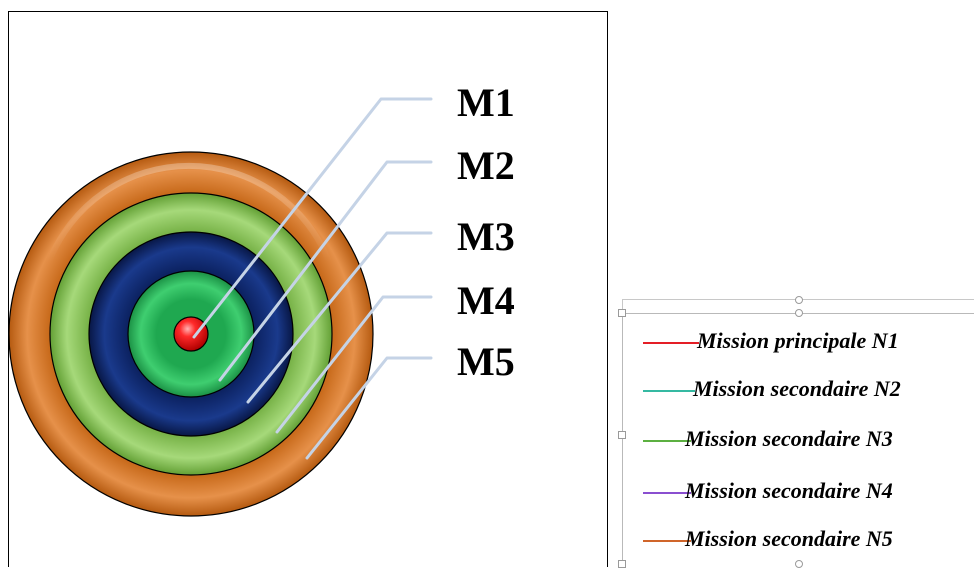  Describe the element at coordinates (486, 102) in the screenshot. I see `label-m1: M1` at that location.